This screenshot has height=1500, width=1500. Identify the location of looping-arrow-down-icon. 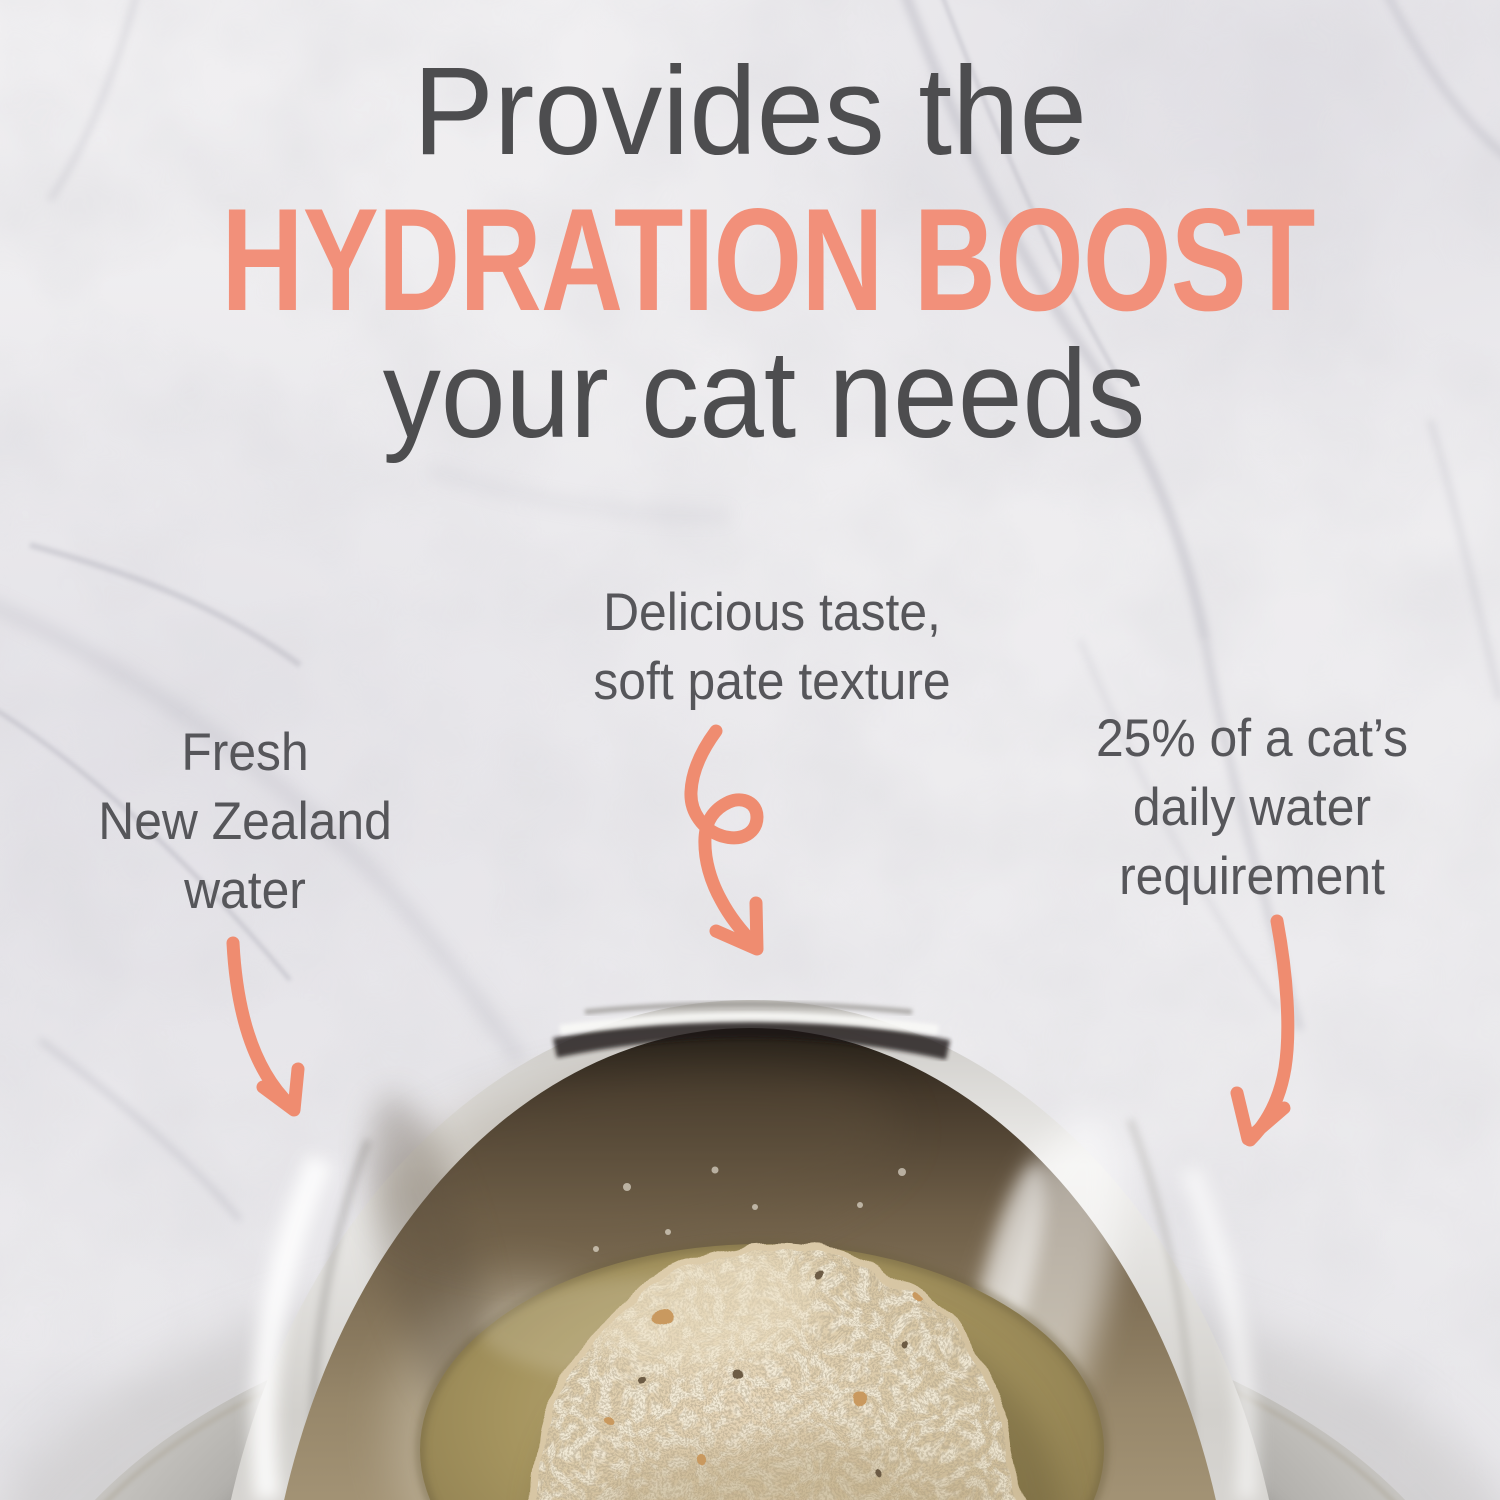
(724, 840).